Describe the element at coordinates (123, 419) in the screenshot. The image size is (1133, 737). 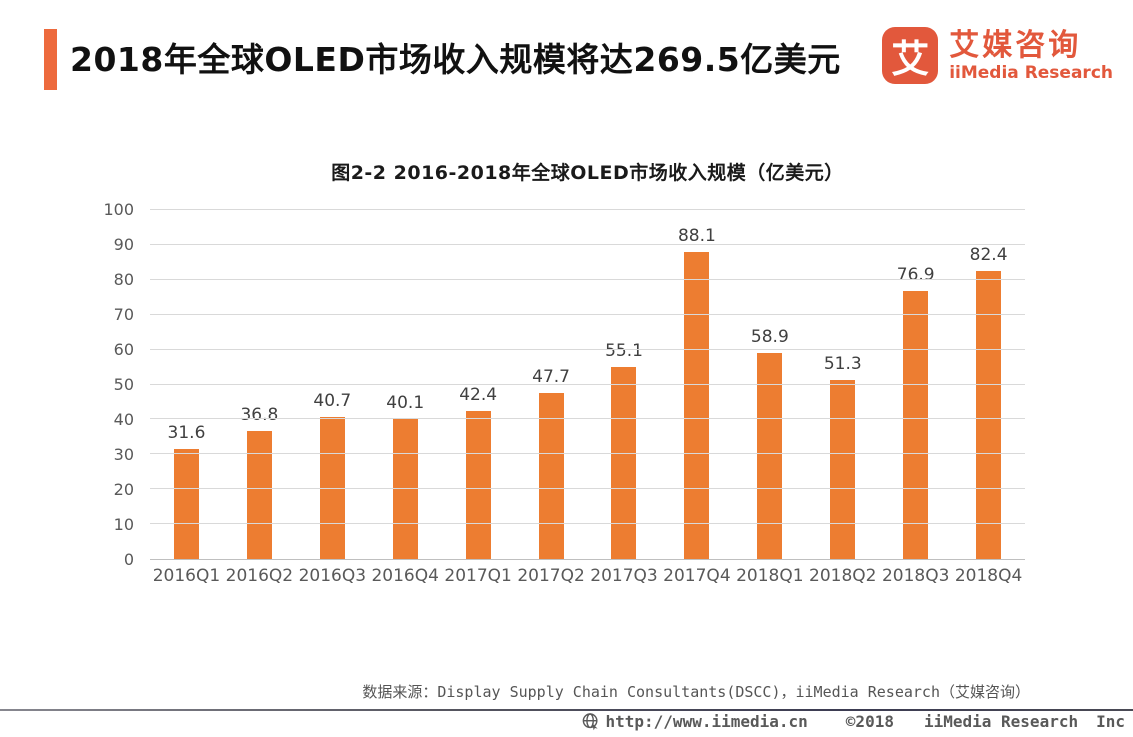
I see `y-tick-label: 40` at that location.